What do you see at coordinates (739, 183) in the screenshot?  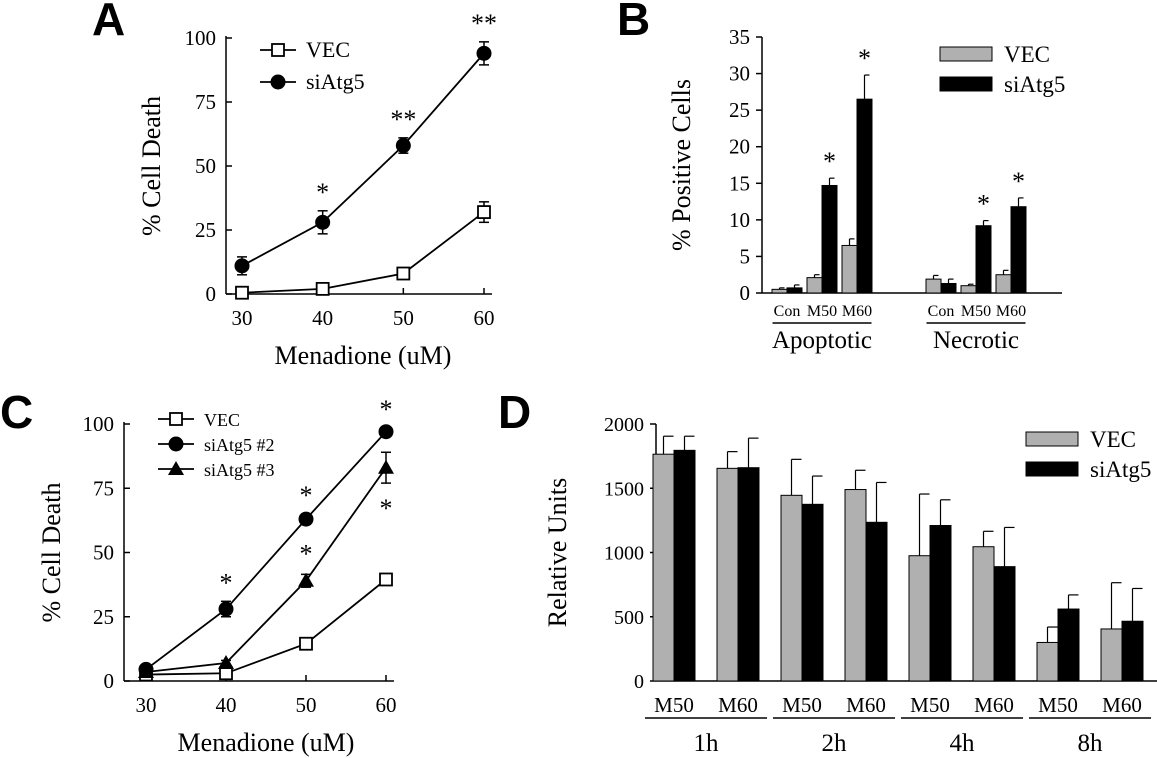 I see `y-tick-label: 15` at bounding box center [739, 183].